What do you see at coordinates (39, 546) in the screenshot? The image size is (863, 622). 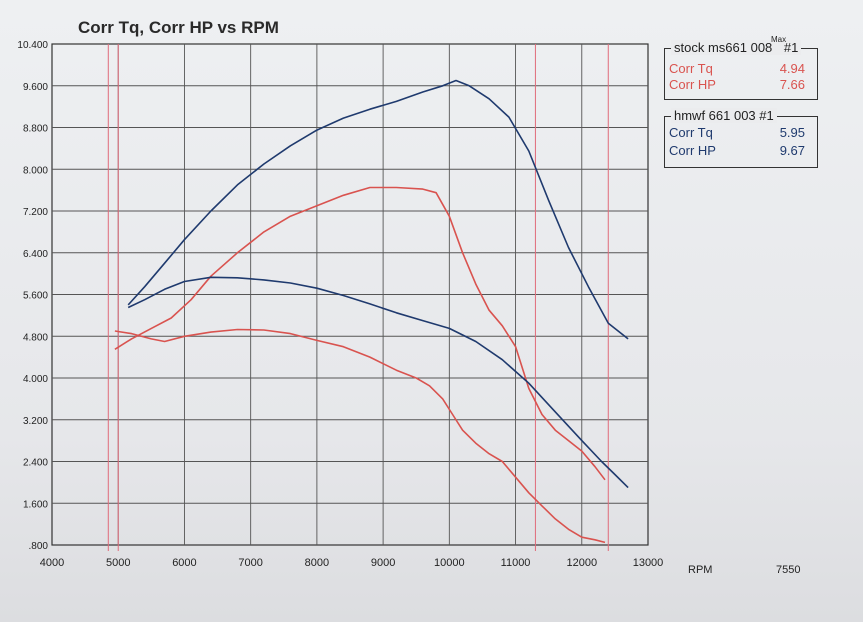 I see `y-tick-label: .800` at bounding box center [39, 546].